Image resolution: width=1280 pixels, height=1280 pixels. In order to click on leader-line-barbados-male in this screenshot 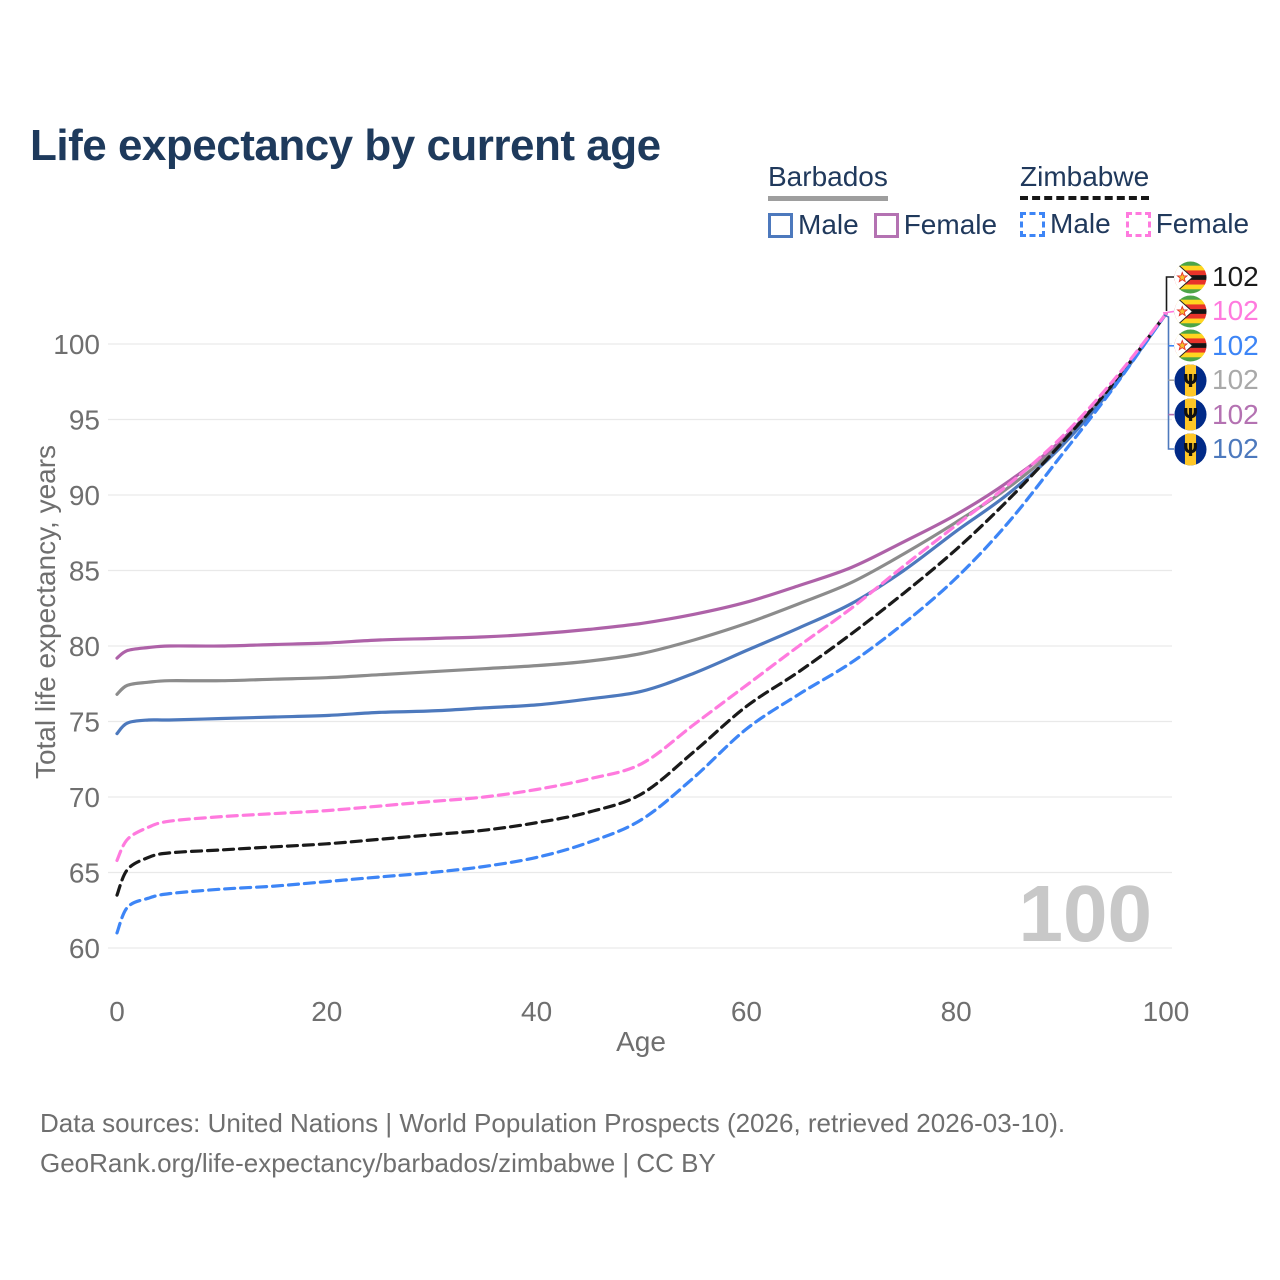, I will do `click(1168, 382)`.